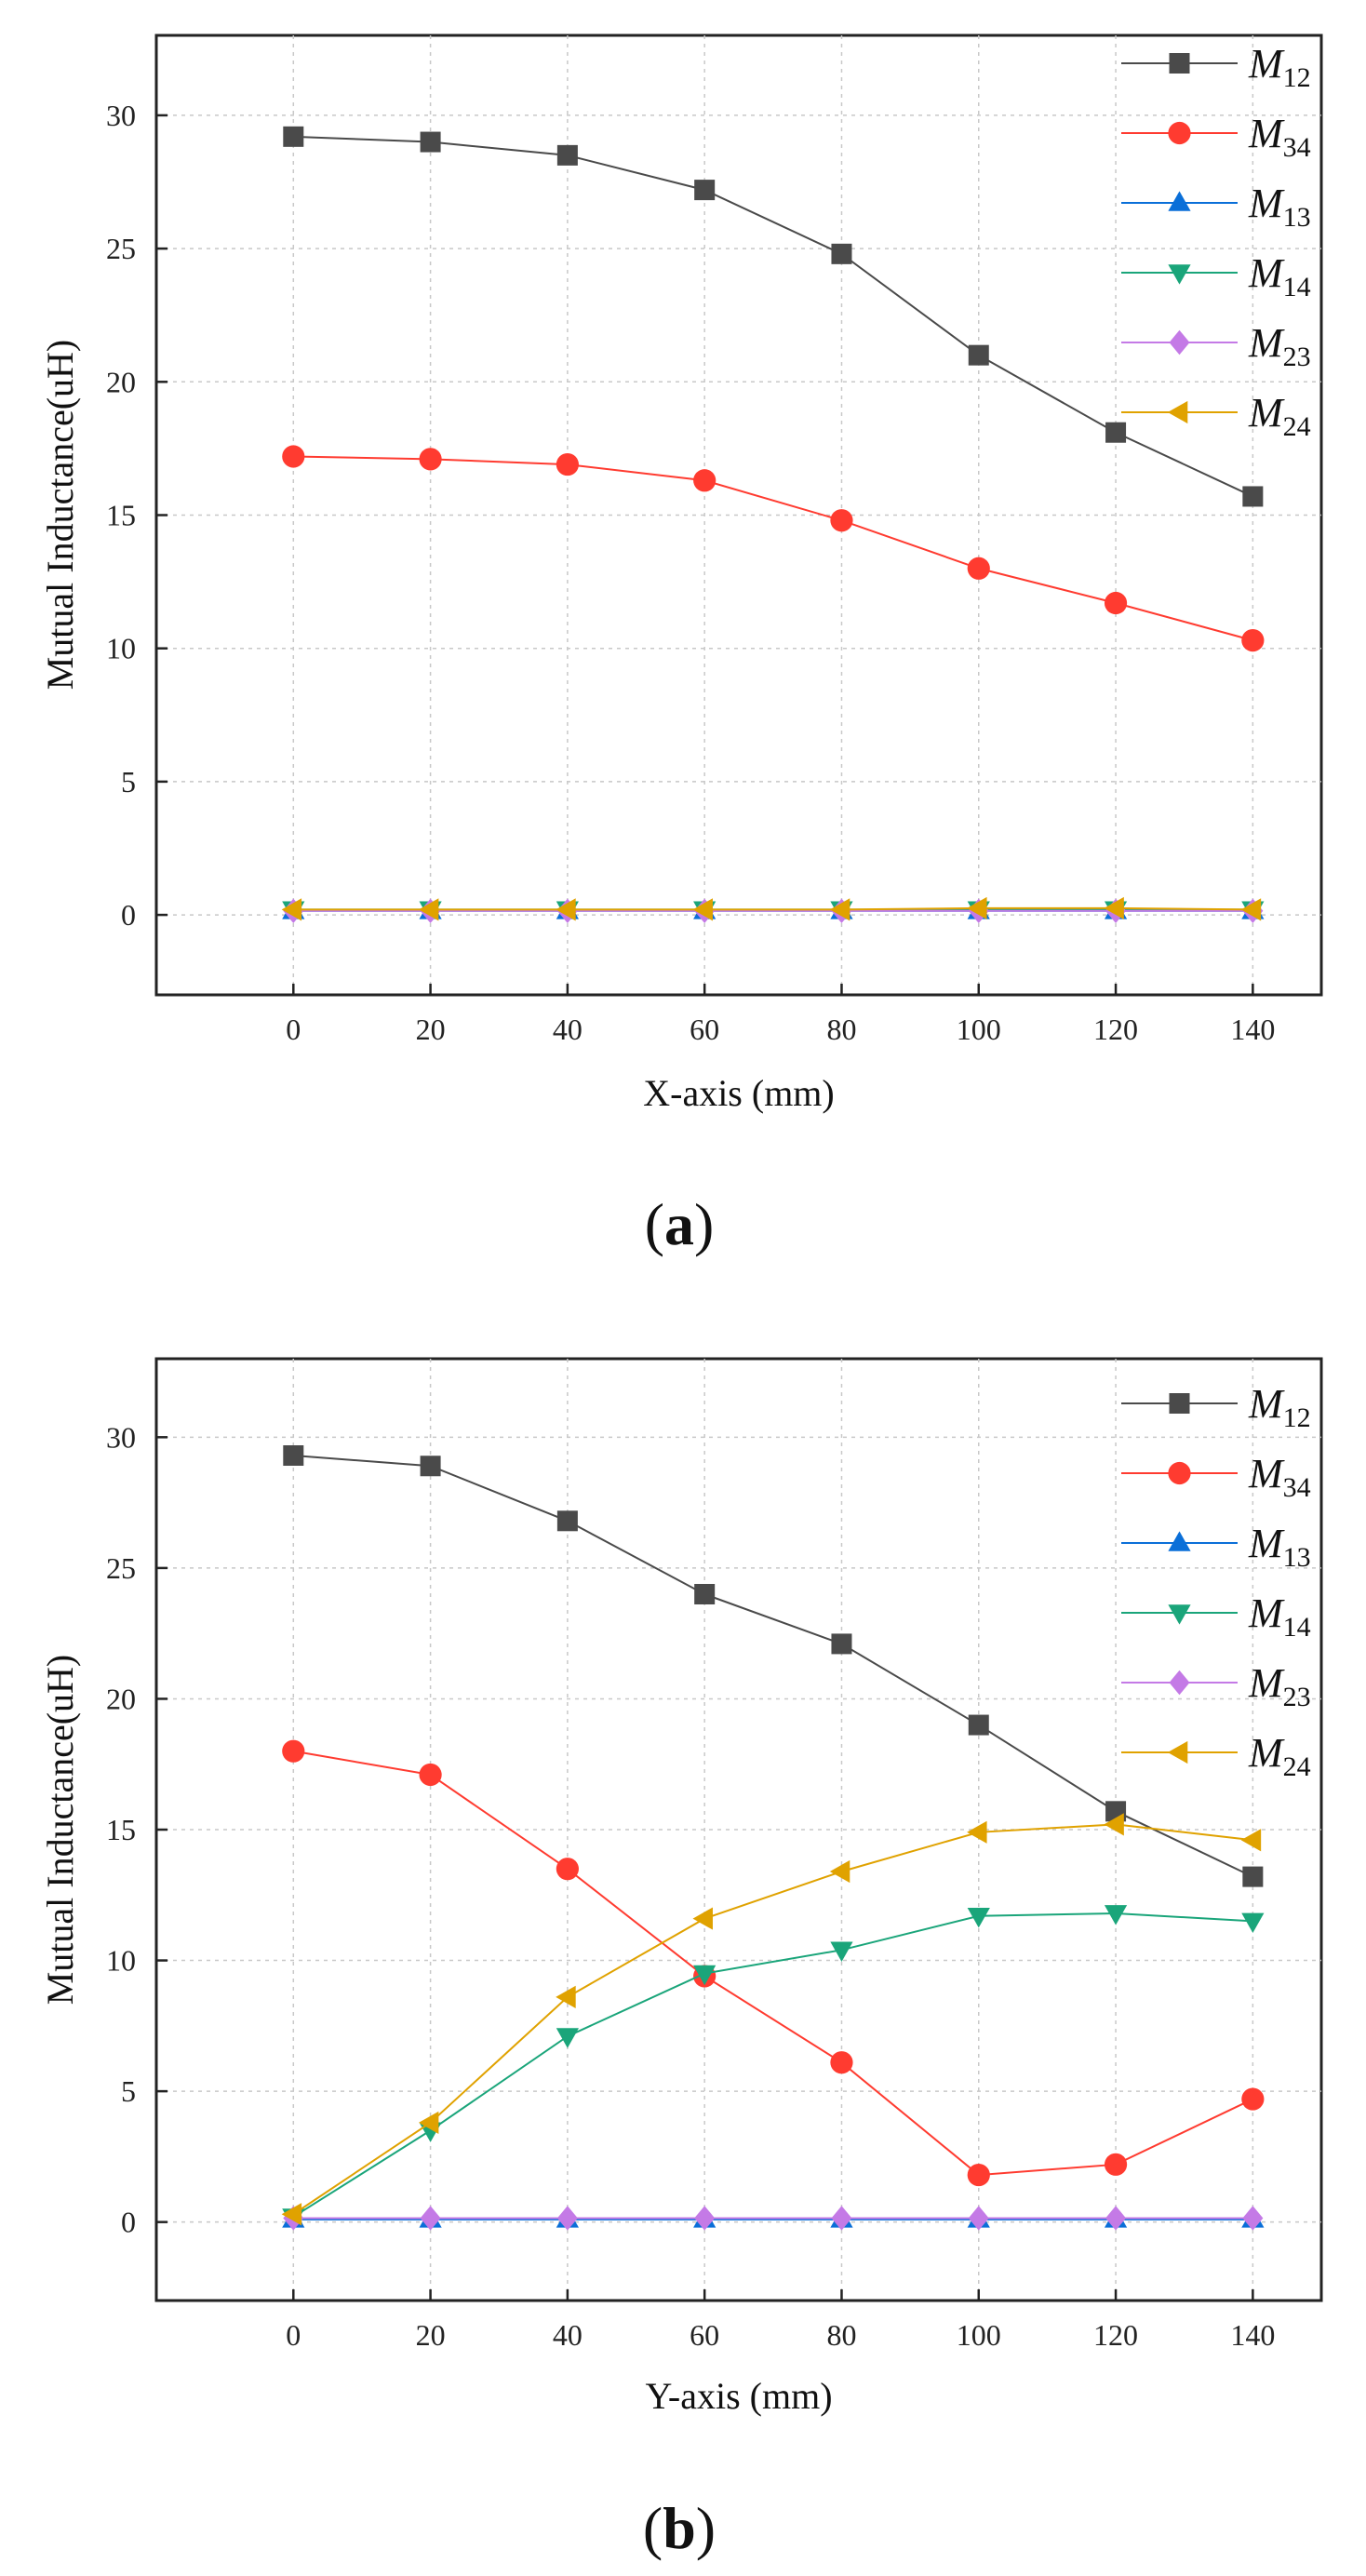  Describe the element at coordinates (679, 2528) in the screenshot. I see `panel-label-b: (b)` at that location.